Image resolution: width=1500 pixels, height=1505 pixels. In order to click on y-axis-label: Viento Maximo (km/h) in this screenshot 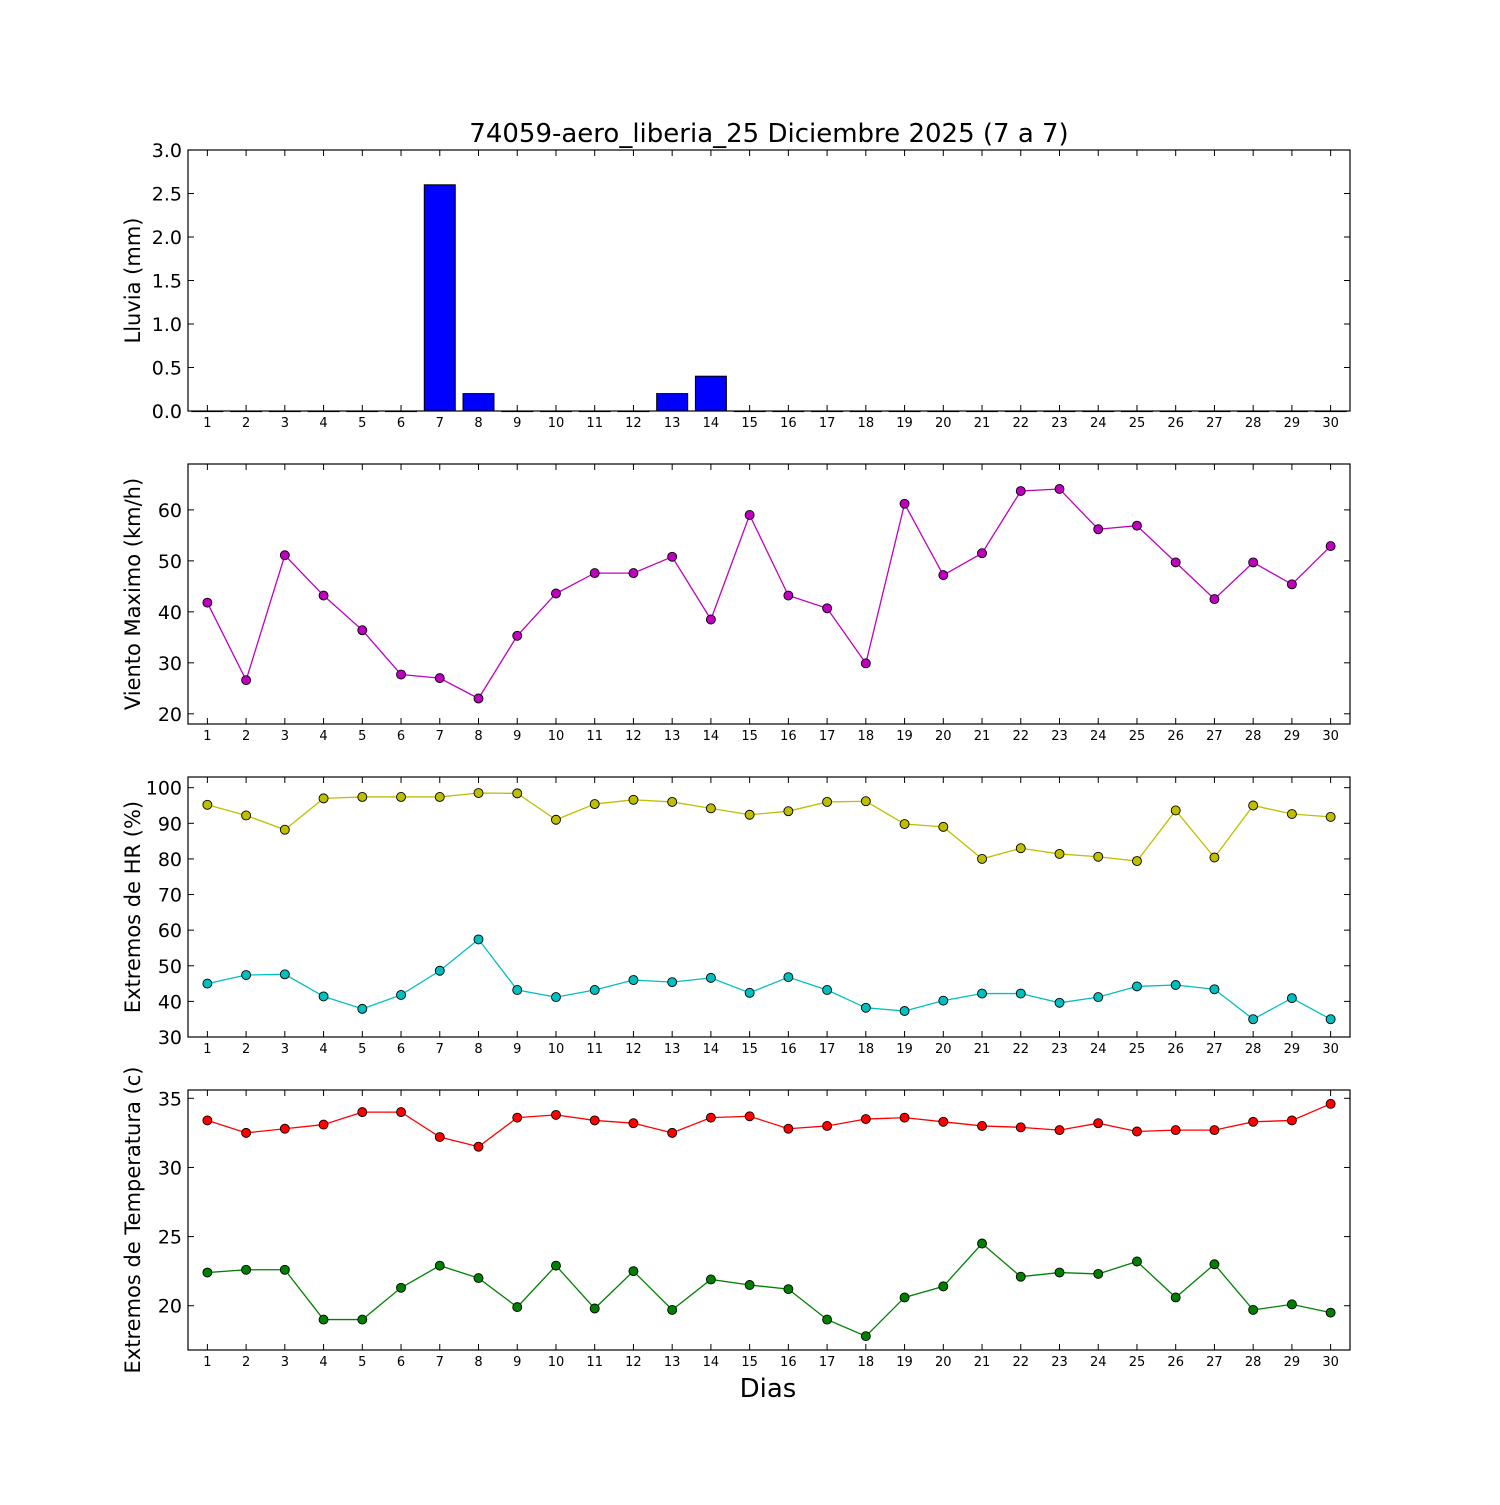, I will do `click(133, 594)`.